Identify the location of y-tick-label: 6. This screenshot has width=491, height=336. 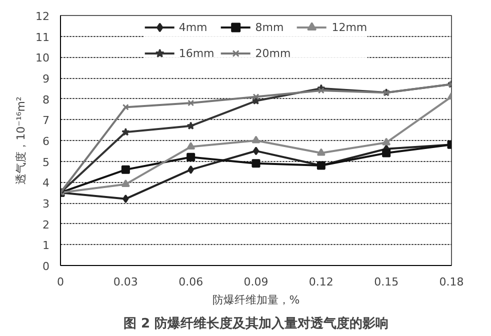
(46, 141).